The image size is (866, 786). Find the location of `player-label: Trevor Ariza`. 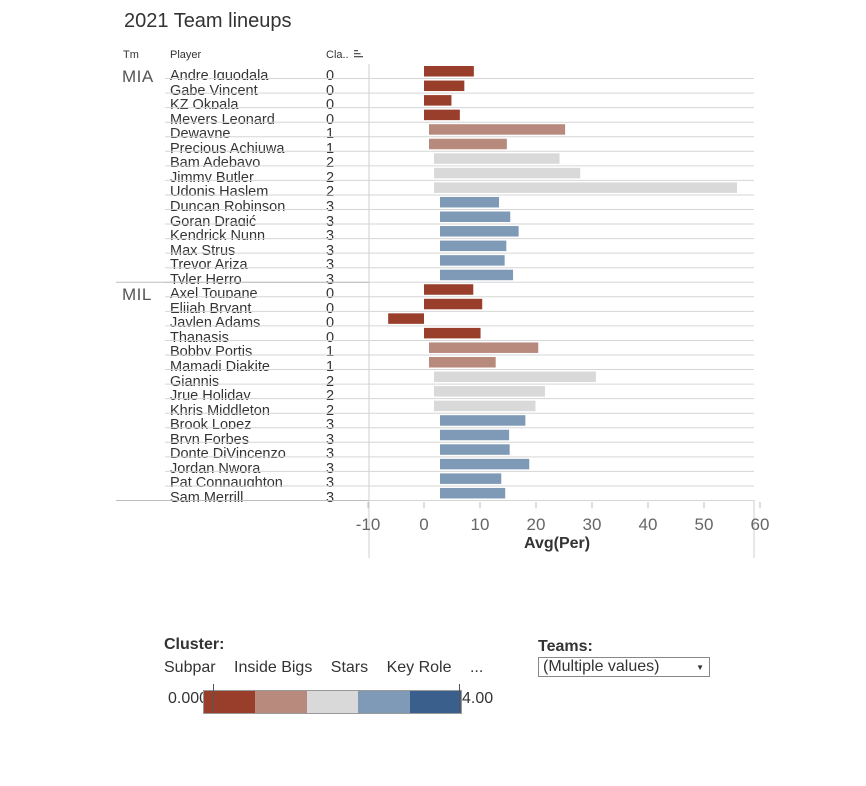

player-label: Trevor Ariza is located at coordinates (209, 263).